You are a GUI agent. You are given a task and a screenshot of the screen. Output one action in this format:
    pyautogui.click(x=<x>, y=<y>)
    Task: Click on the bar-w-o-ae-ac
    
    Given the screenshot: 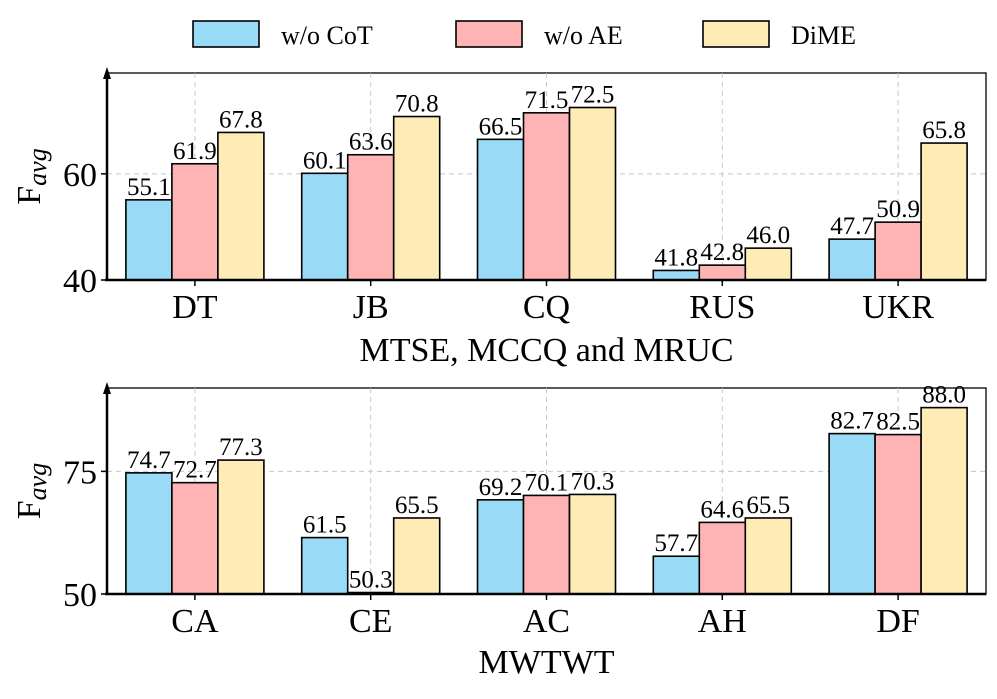 What is the action you would take?
    pyautogui.click(x=546, y=544)
    